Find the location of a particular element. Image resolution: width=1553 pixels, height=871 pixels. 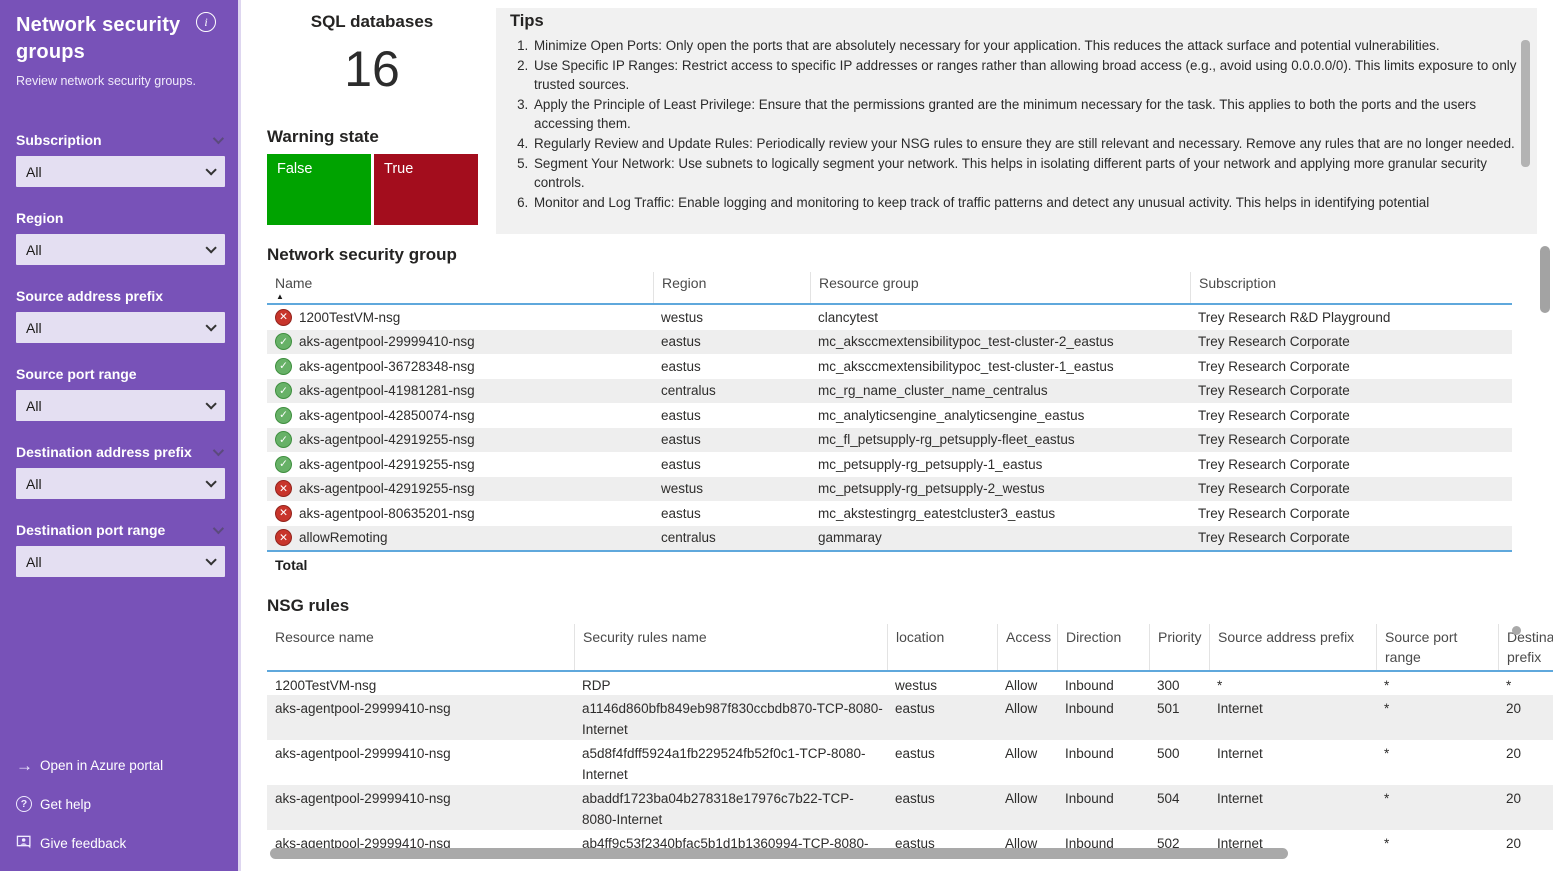

rule-priority: 502 is located at coordinates (1168, 843).